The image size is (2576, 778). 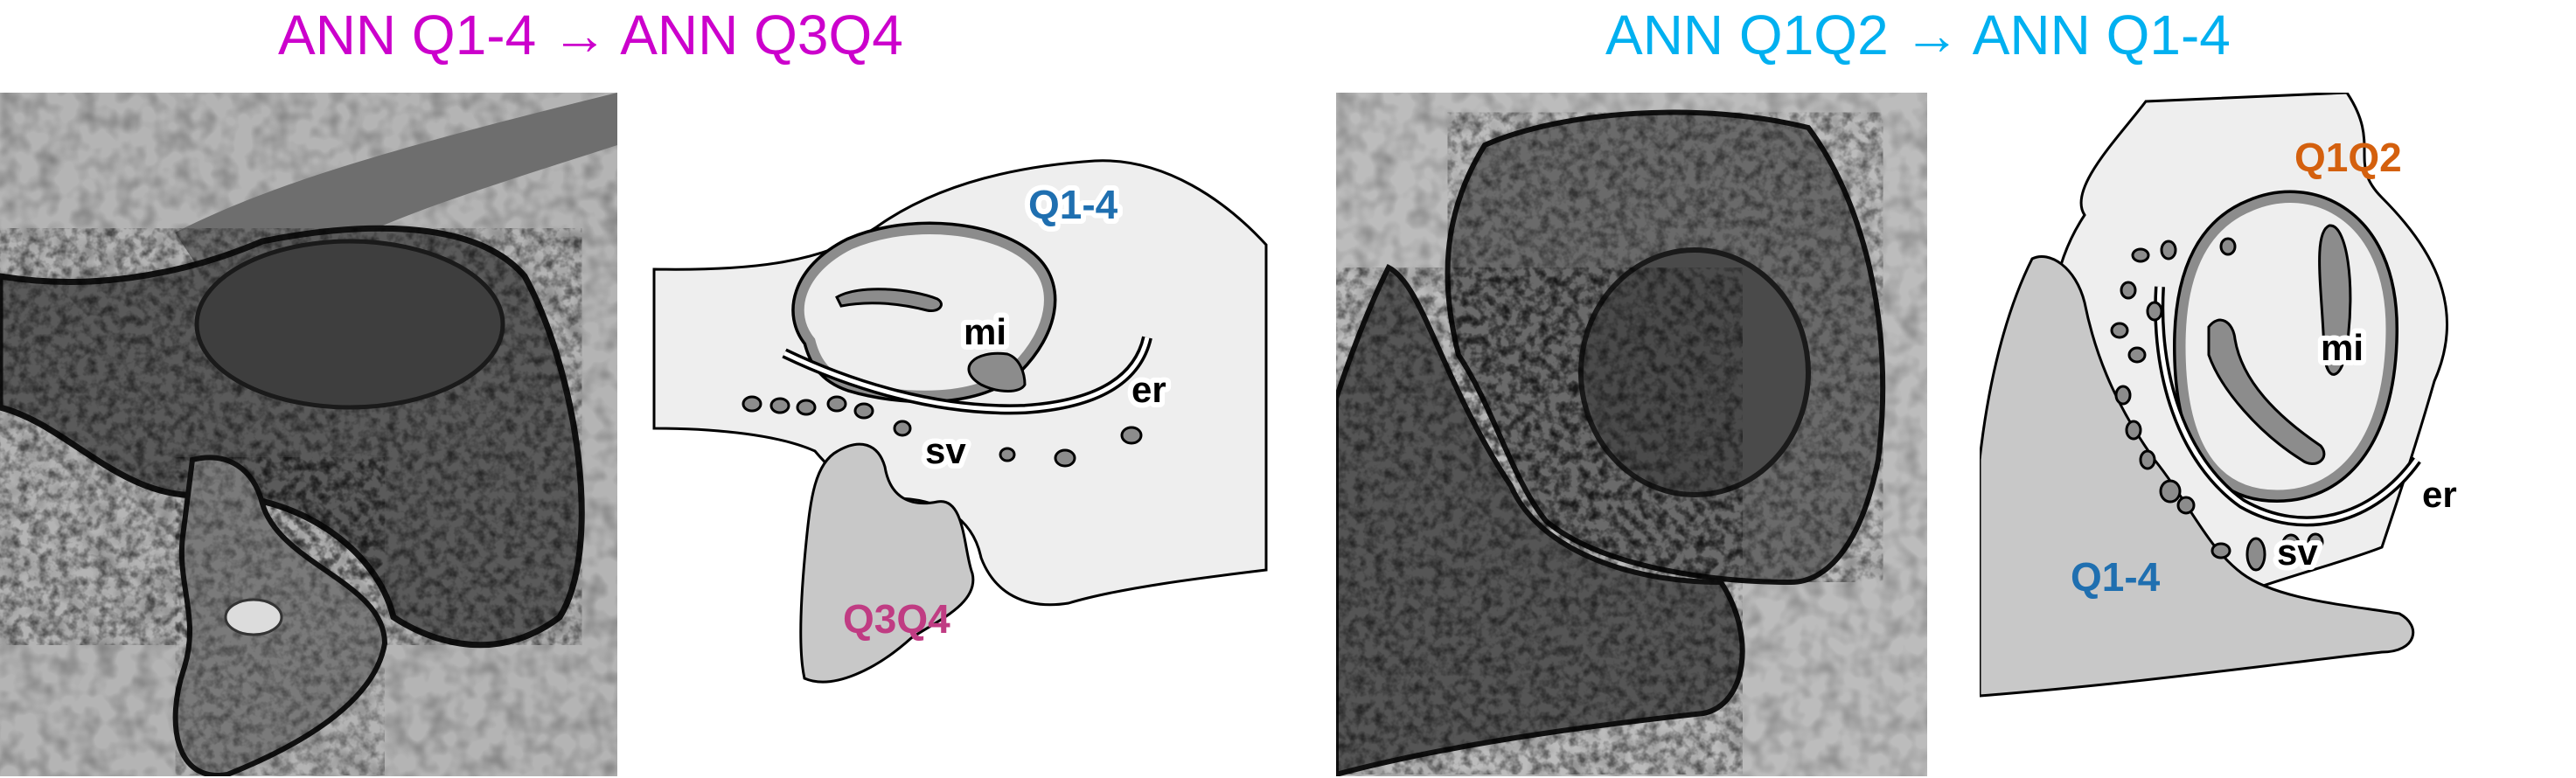 What do you see at coordinates (887, 563) in the screenshot?
I see `q3q4-neighbor` at bounding box center [887, 563].